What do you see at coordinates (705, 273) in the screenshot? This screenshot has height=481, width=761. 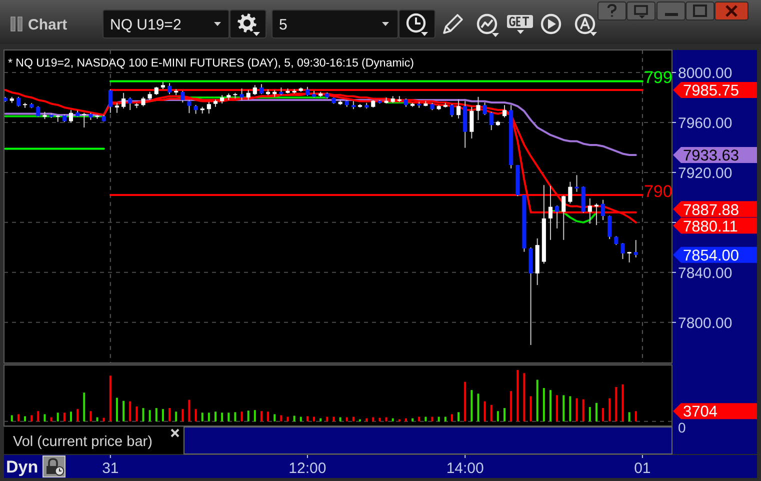 I see `y-tick-label: 7840.00` at bounding box center [705, 273].